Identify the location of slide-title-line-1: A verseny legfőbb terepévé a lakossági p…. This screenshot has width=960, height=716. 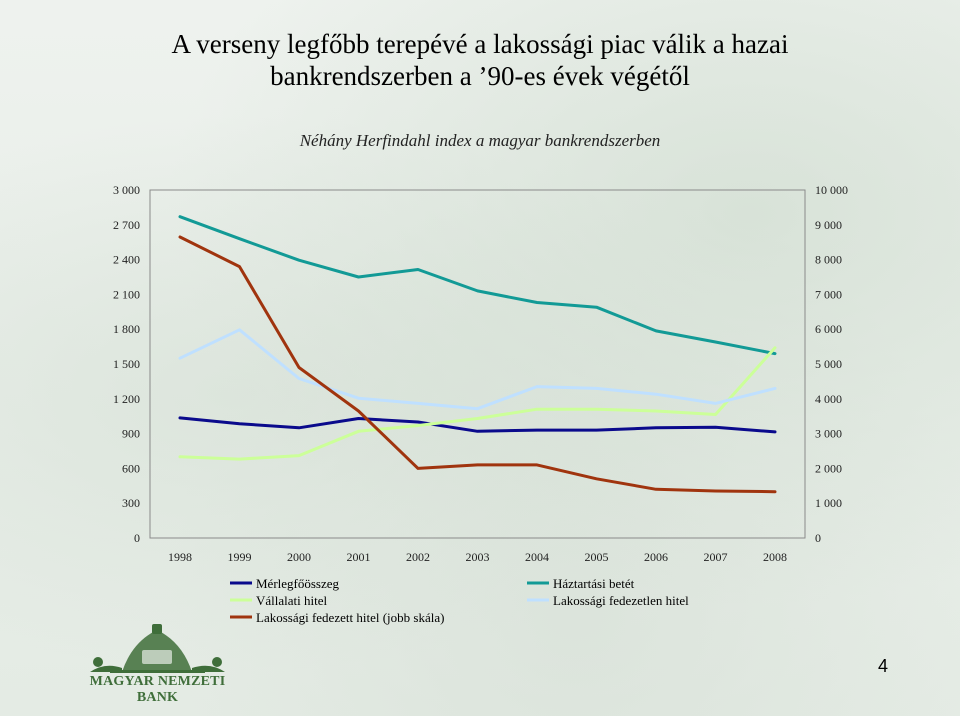
(480, 44).